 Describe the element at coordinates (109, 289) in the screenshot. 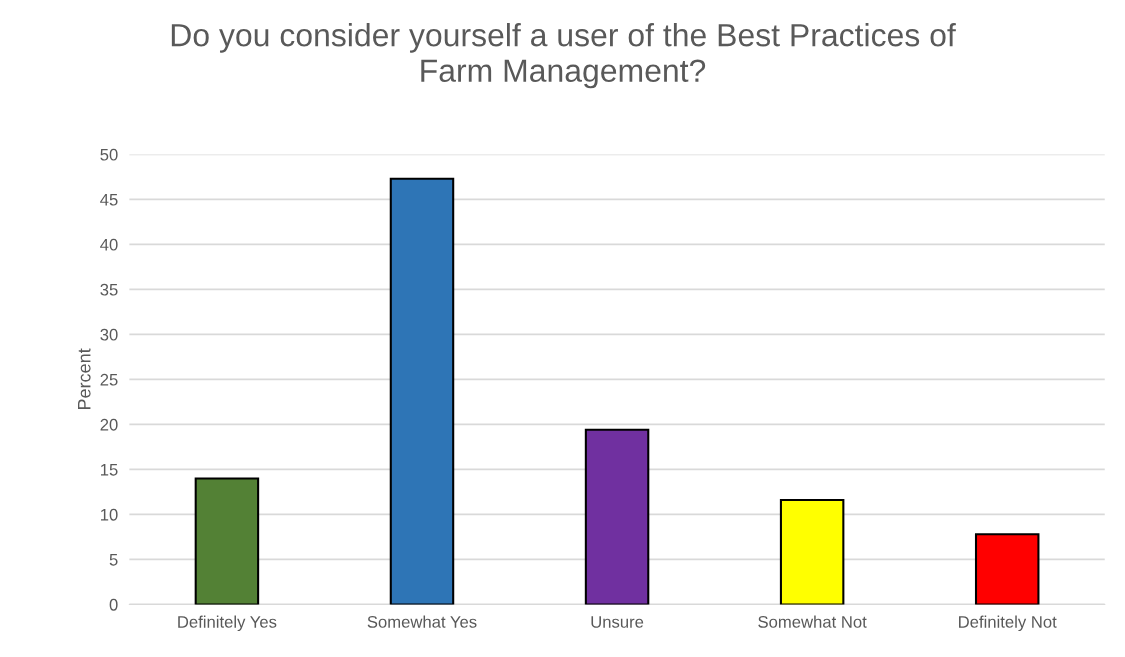

I see `y-tick-label: 35` at that location.